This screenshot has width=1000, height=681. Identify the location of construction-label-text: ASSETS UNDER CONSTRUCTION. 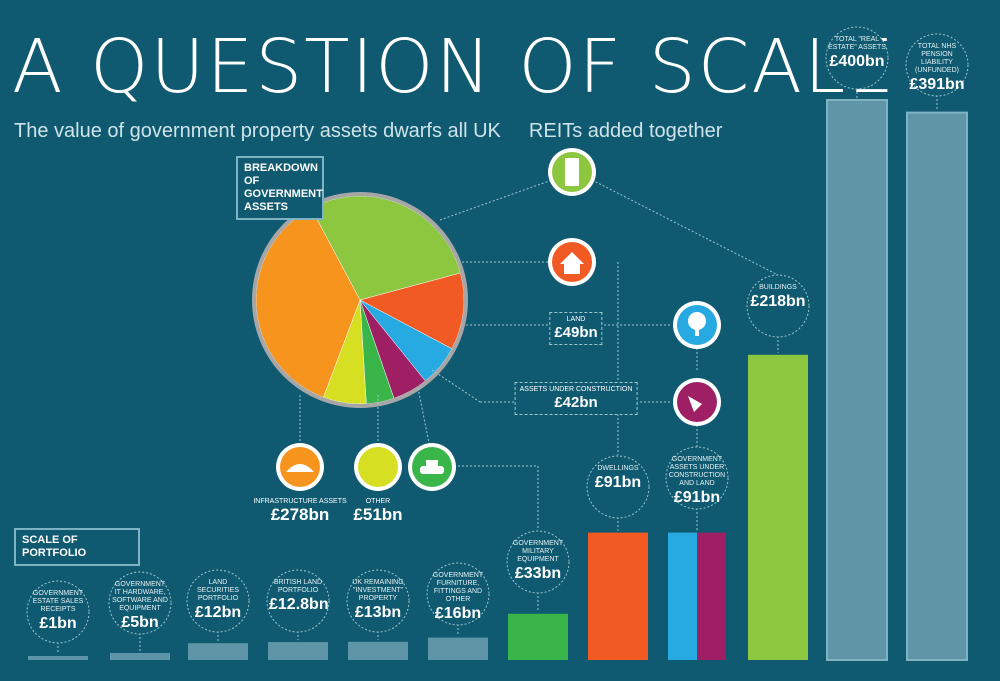
(576, 389).